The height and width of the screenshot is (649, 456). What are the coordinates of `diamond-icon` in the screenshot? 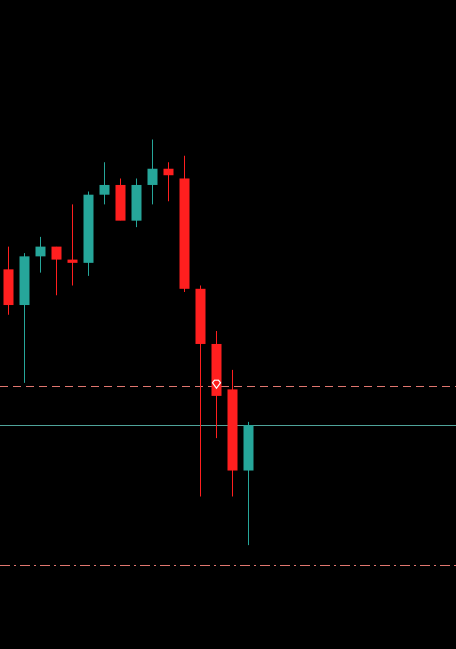 It's located at (216, 384).